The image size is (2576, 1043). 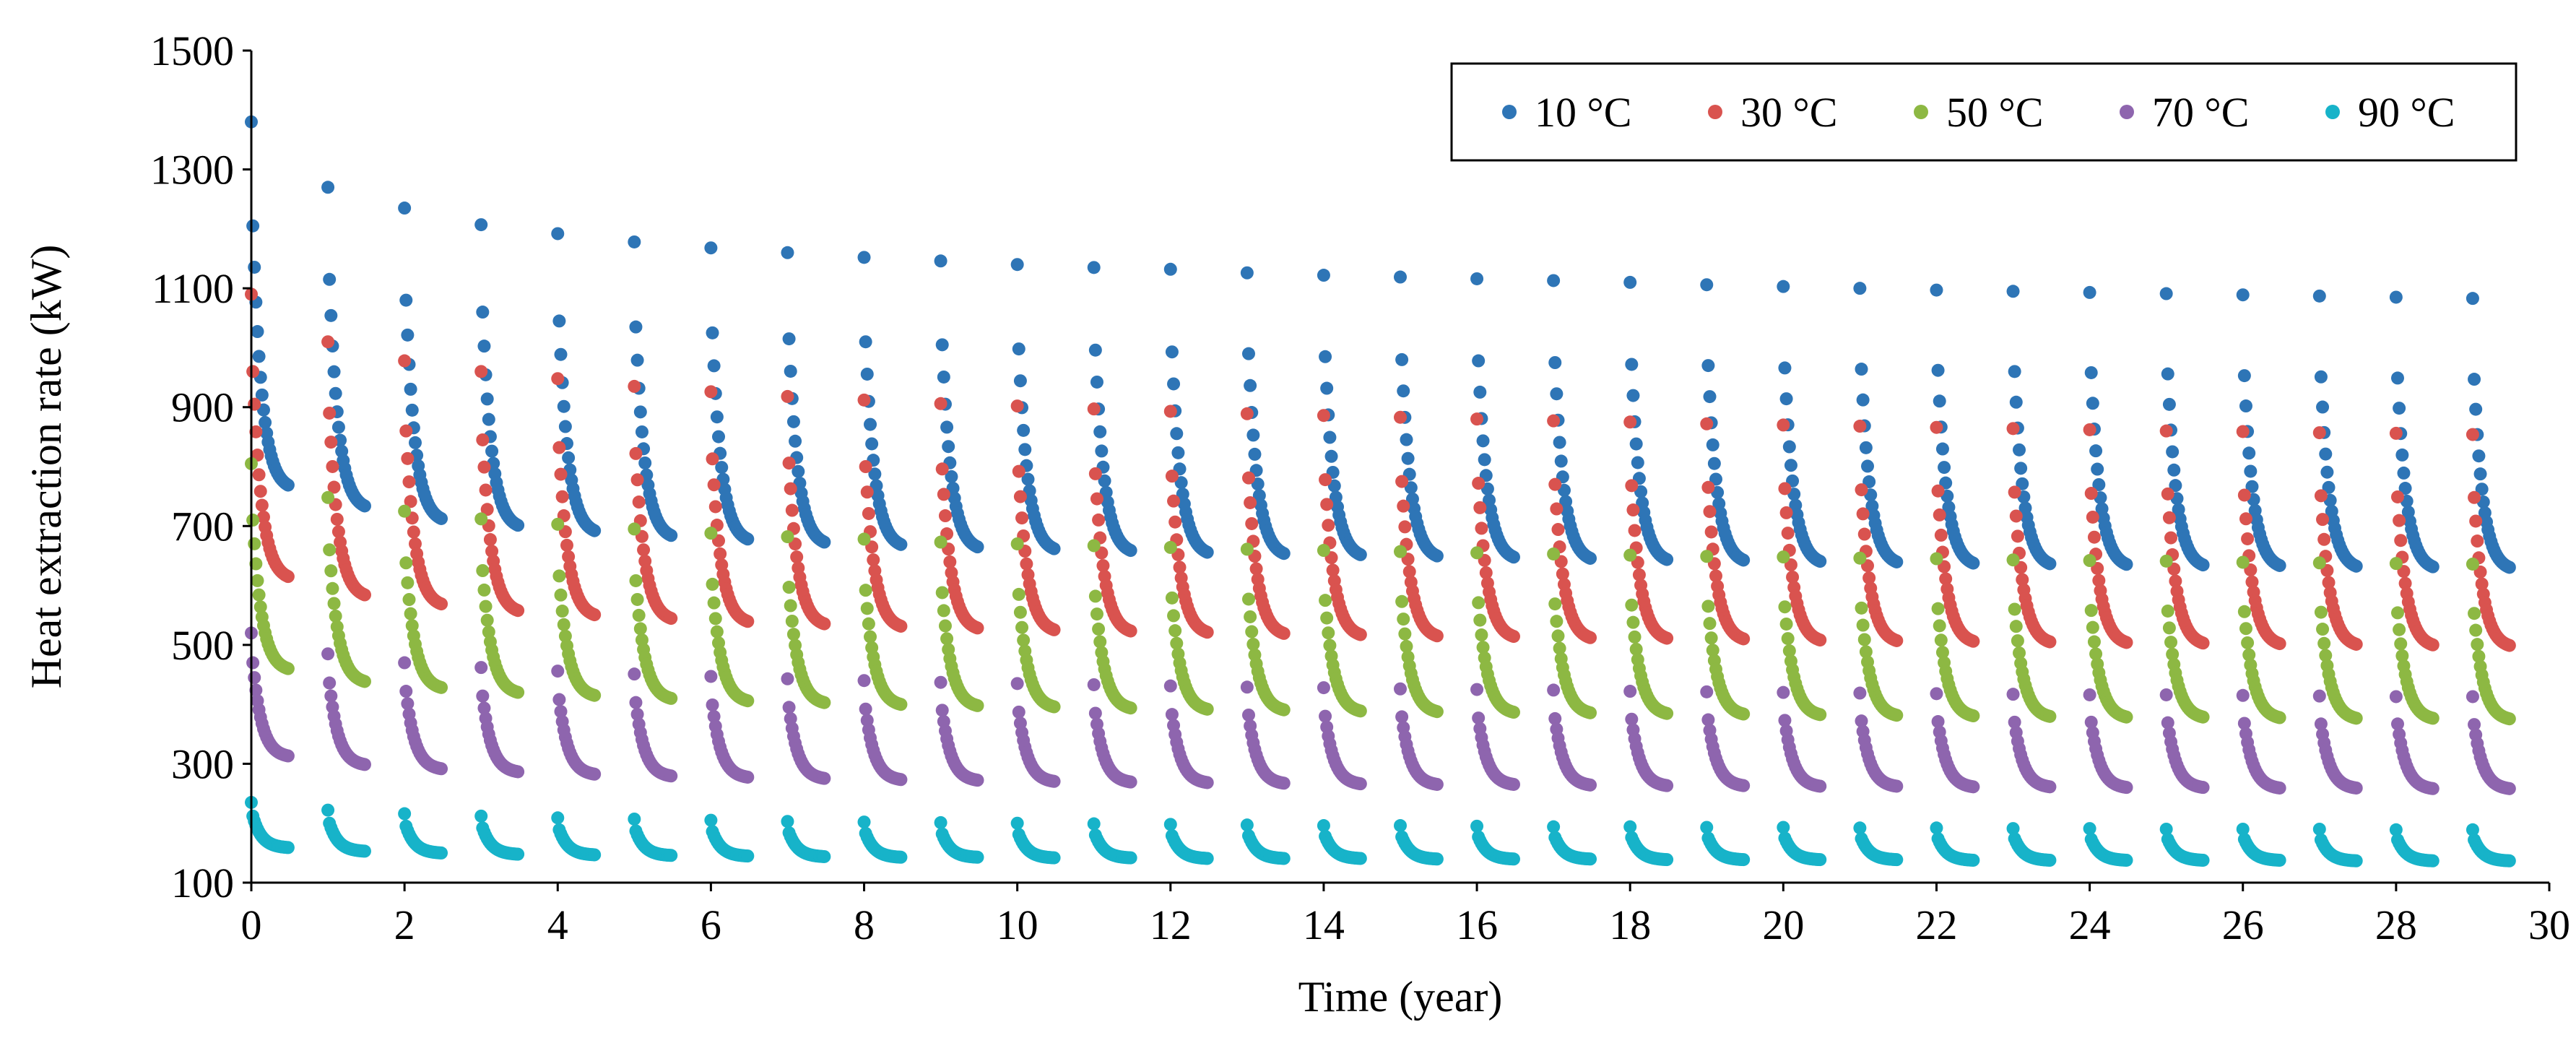 What do you see at coordinates (2549, 925) in the screenshot?
I see `x-tick-label: 30` at bounding box center [2549, 925].